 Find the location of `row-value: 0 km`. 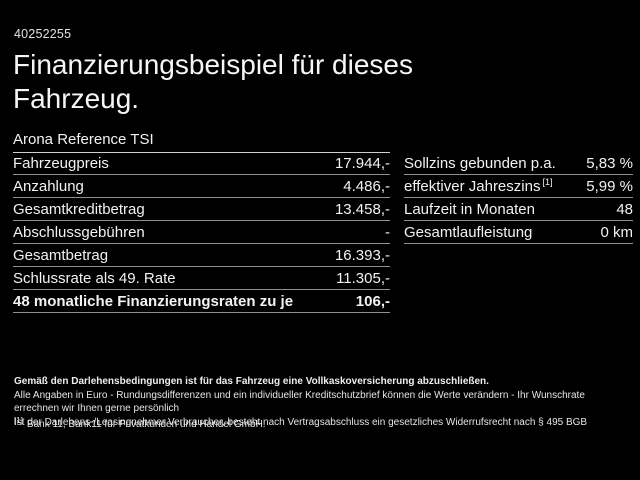

row-value: 0 km is located at coordinates (616, 232).